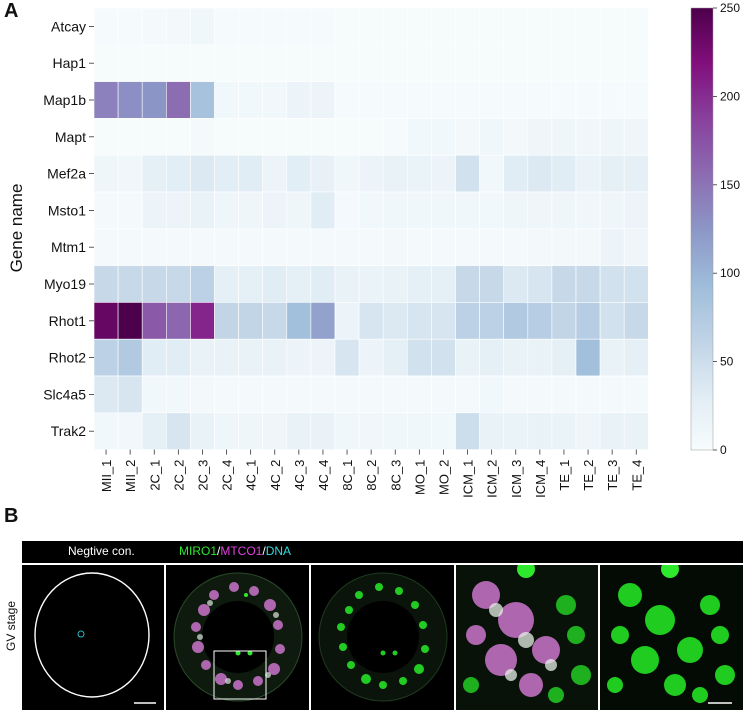 The image size is (747, 713). What do you see at coordinates (671, 637) in the screenshot?
I see `zoomed-miro1-graphic` at bounding box center [671, 637].